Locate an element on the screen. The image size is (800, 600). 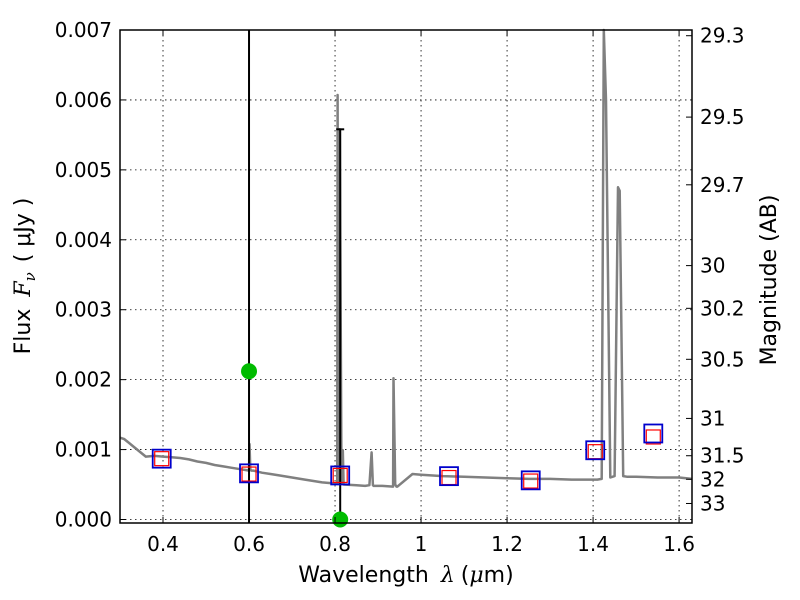
y2-tick-label: 29.3 is located at coordinates (722, 36).